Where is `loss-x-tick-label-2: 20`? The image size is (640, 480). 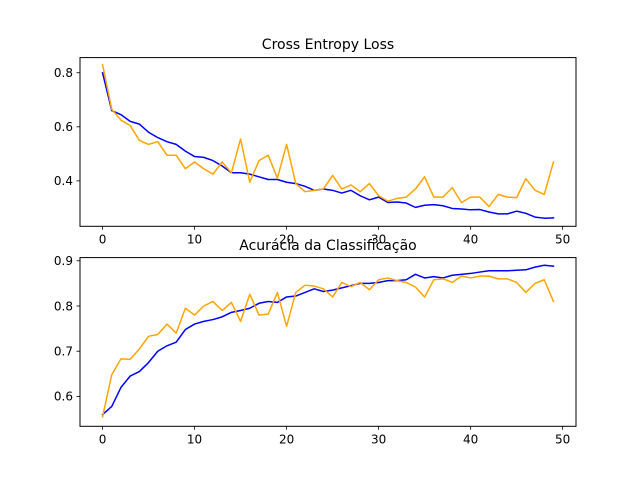
loss-x-tick-label-2: 20 is located at coordinates (286, 239).